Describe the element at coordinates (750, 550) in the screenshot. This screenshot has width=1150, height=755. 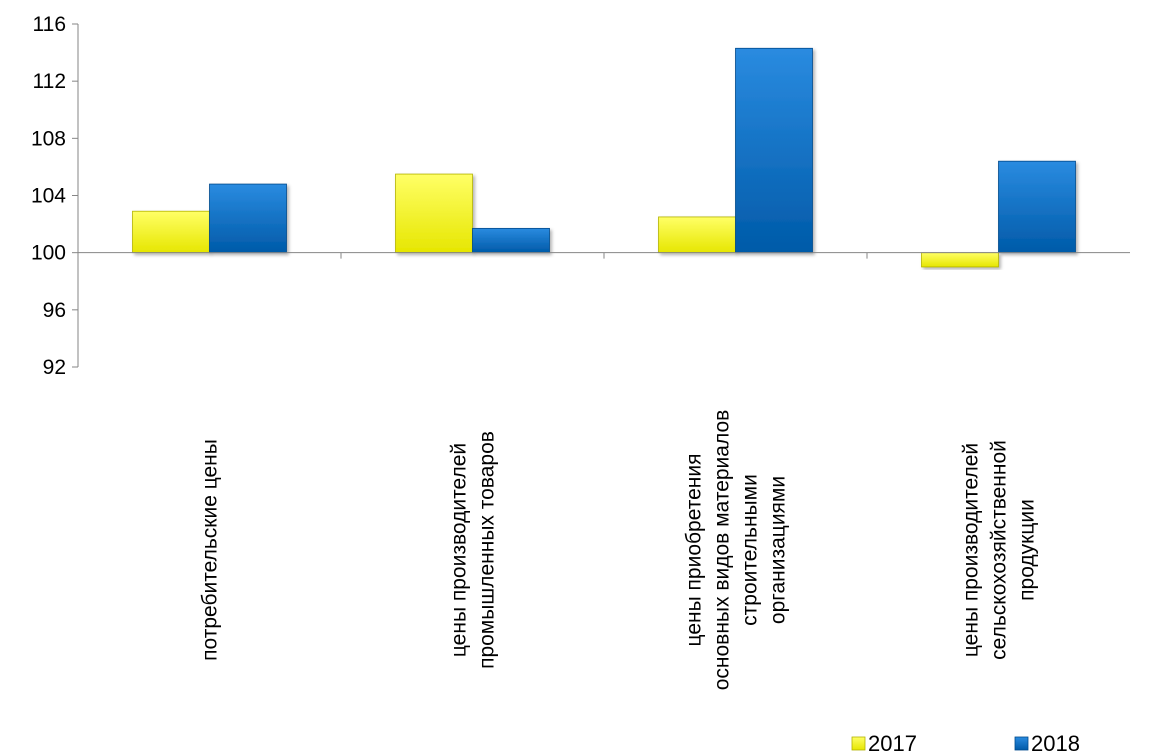
I see `category-label-line: строительными` at that location.